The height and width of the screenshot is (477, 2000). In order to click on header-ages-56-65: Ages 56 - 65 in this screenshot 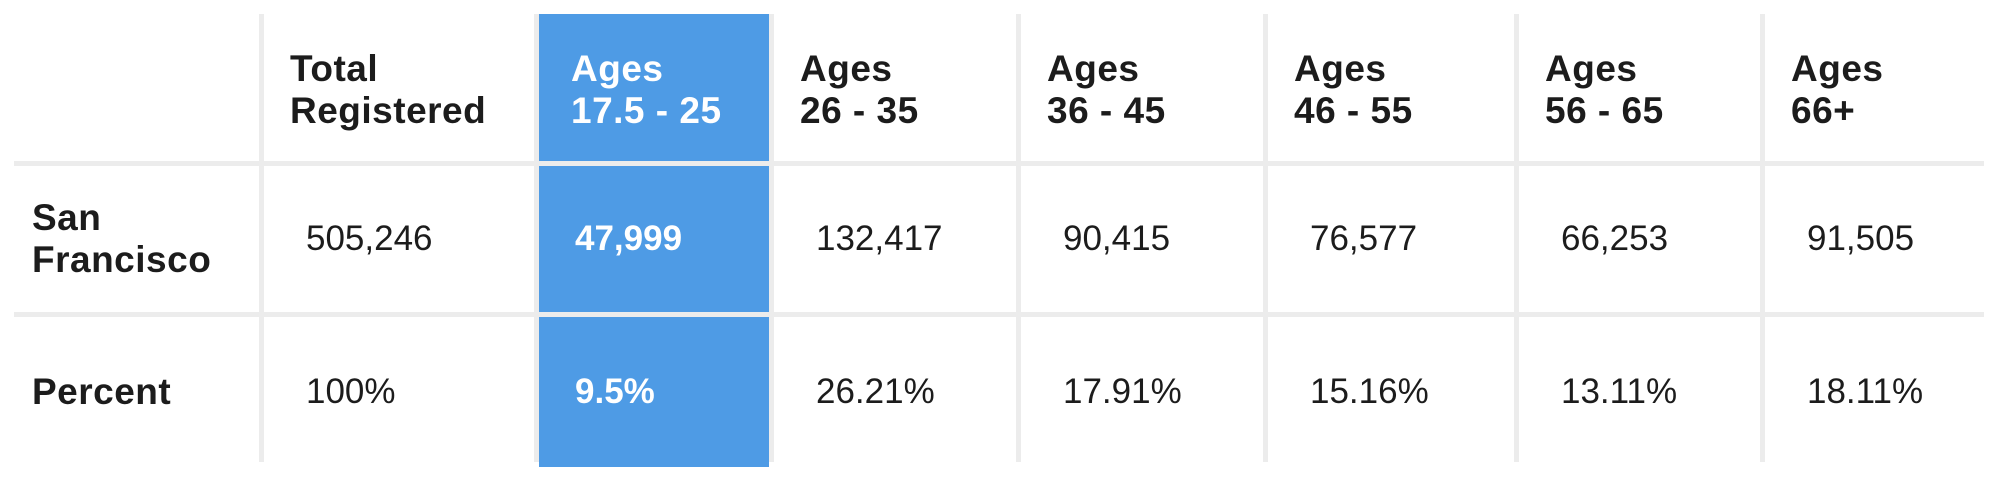, I will do `click(1639, 87)`.